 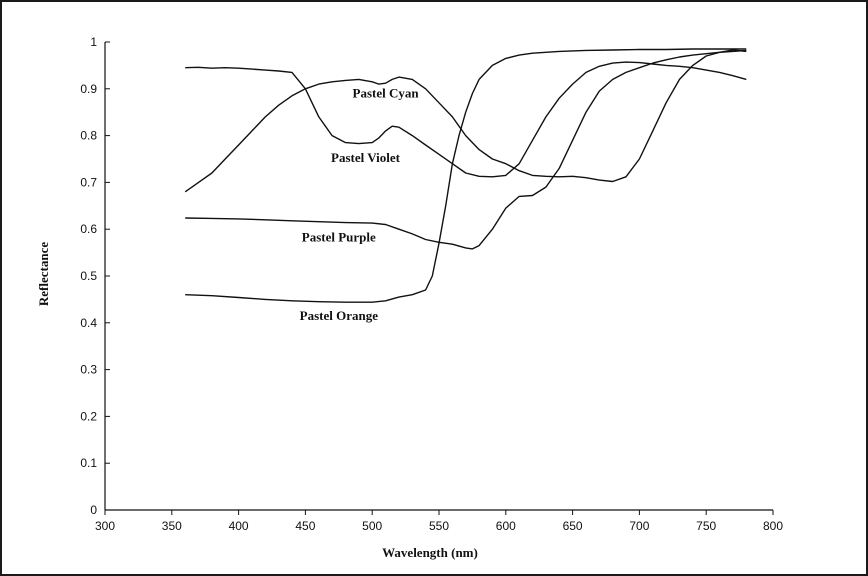 I want to click on x-tick-label: 550, so click(x=439, y=526).